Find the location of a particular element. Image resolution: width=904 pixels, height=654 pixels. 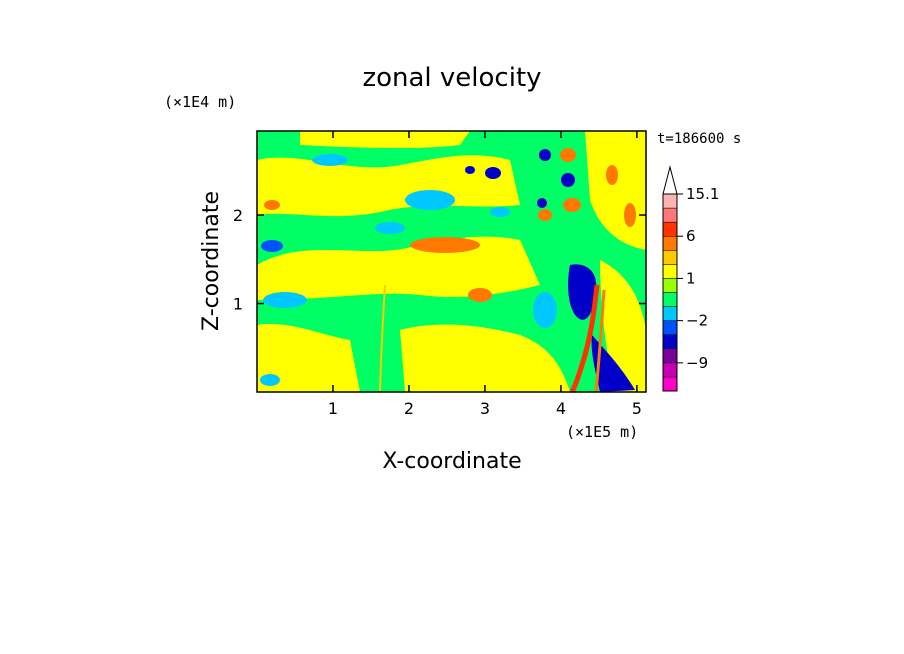

y-unit-label: (×1E4 m) is located at coordinates (200, 102).